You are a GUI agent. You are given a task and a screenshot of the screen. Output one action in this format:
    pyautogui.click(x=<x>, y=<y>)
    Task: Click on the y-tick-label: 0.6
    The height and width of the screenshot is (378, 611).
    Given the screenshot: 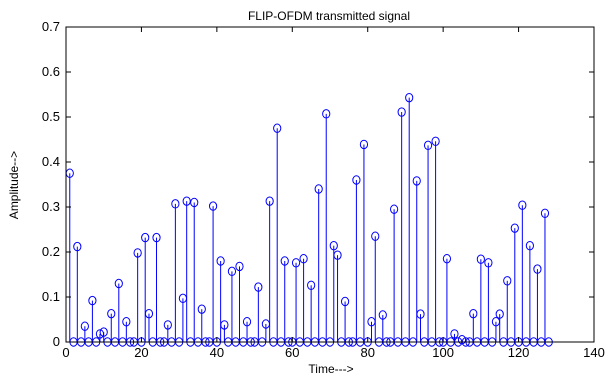 What is the action you would take?
    pyautogui.click(x=51, y=71)
    